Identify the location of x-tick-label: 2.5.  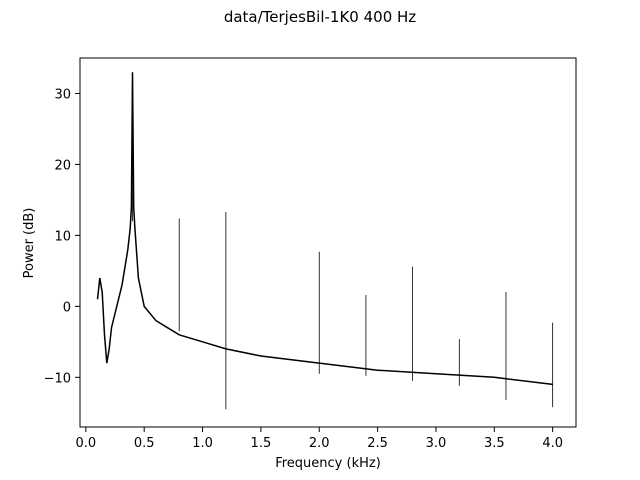
(377, 443).